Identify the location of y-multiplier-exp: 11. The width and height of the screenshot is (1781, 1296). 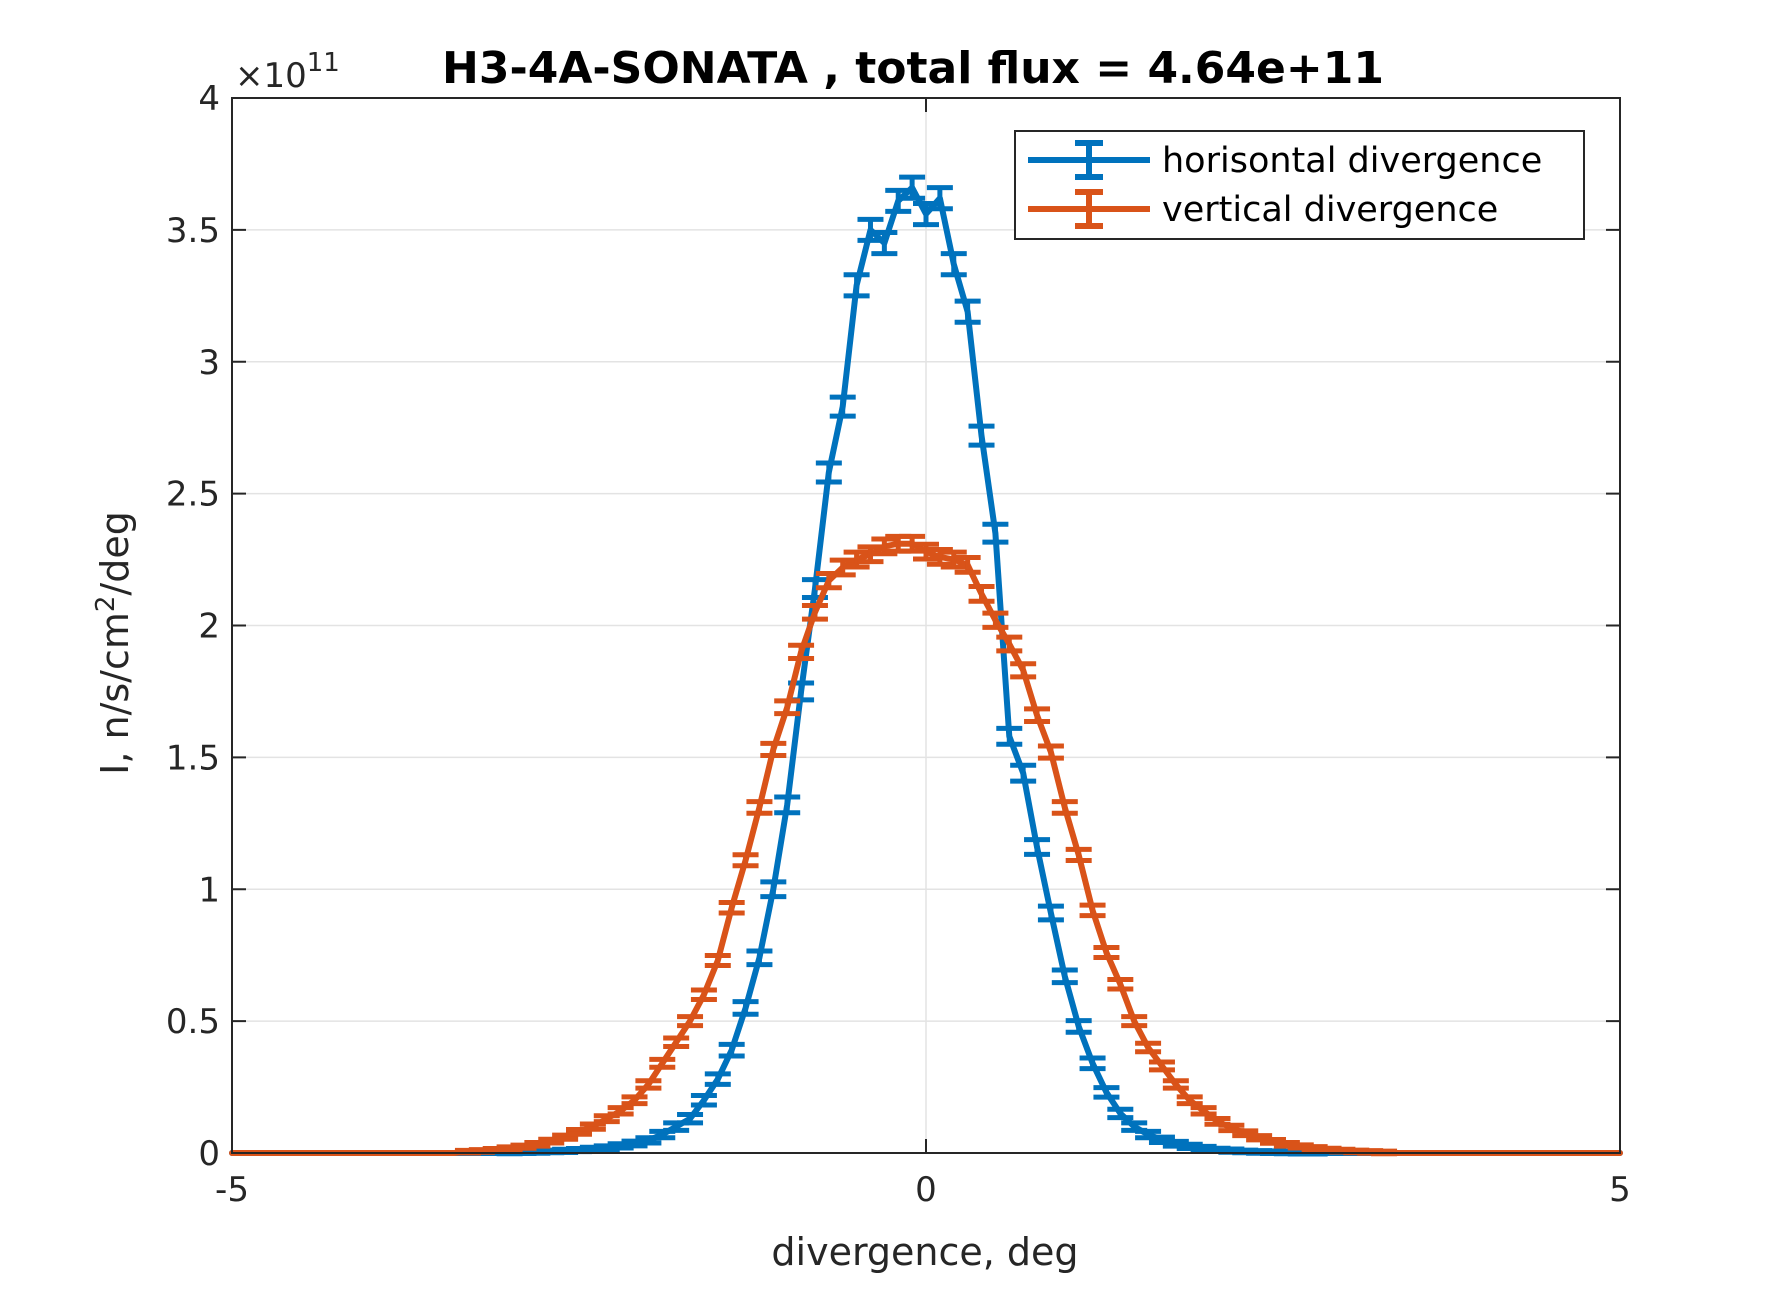
(323, 63).